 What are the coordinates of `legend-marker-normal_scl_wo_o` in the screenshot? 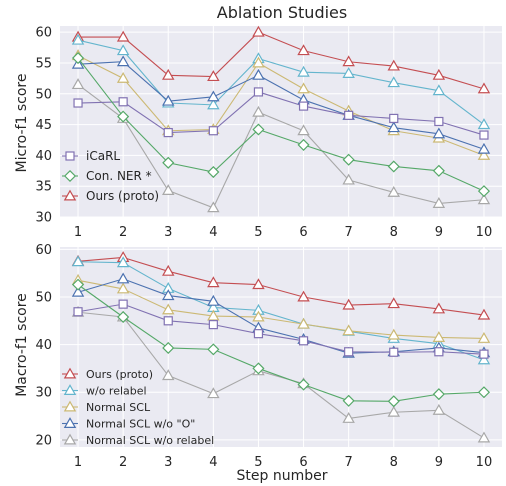 It's located at (70, 422).